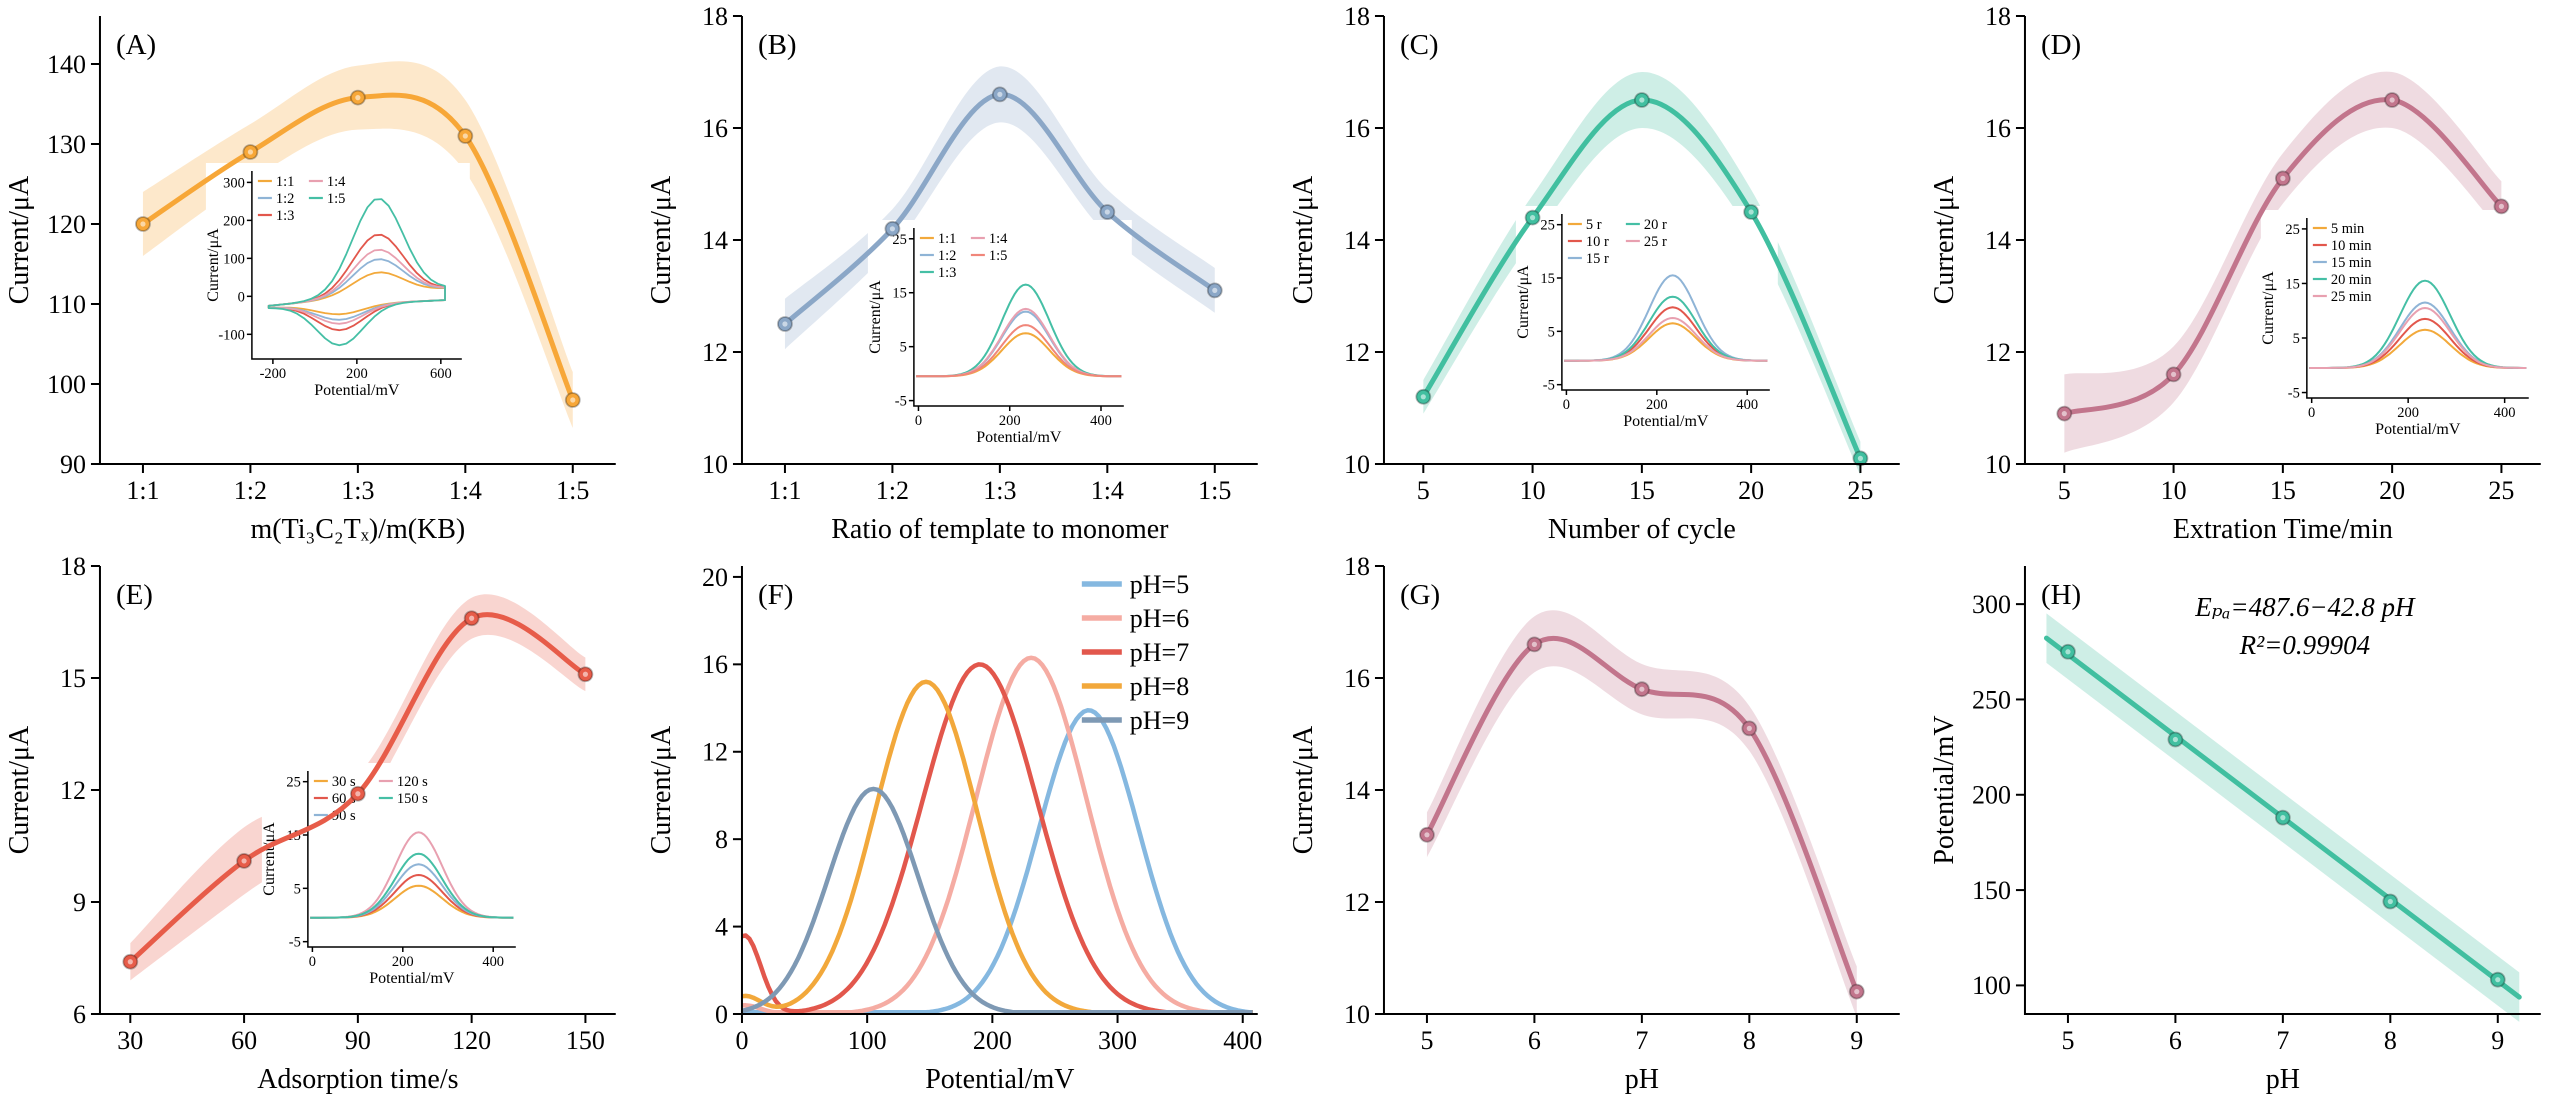 This screenshot has height=1100, width=2567. What do you see at coordinates (1106, 490) in the screenshot?
I see `x-tick-label: 1:4` at bounding box center [1106, 490].